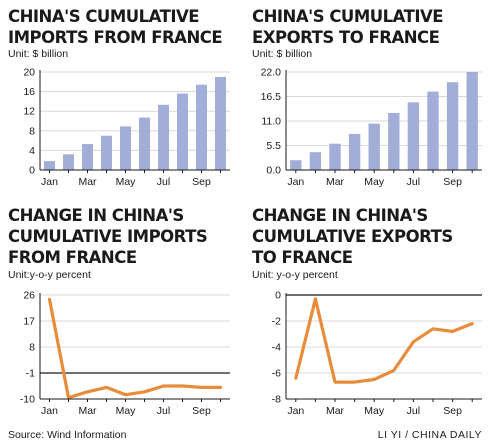 The height and width of the screenshot is (445, 490). I want to click on y-tick-label: 16, so click(29, 92).